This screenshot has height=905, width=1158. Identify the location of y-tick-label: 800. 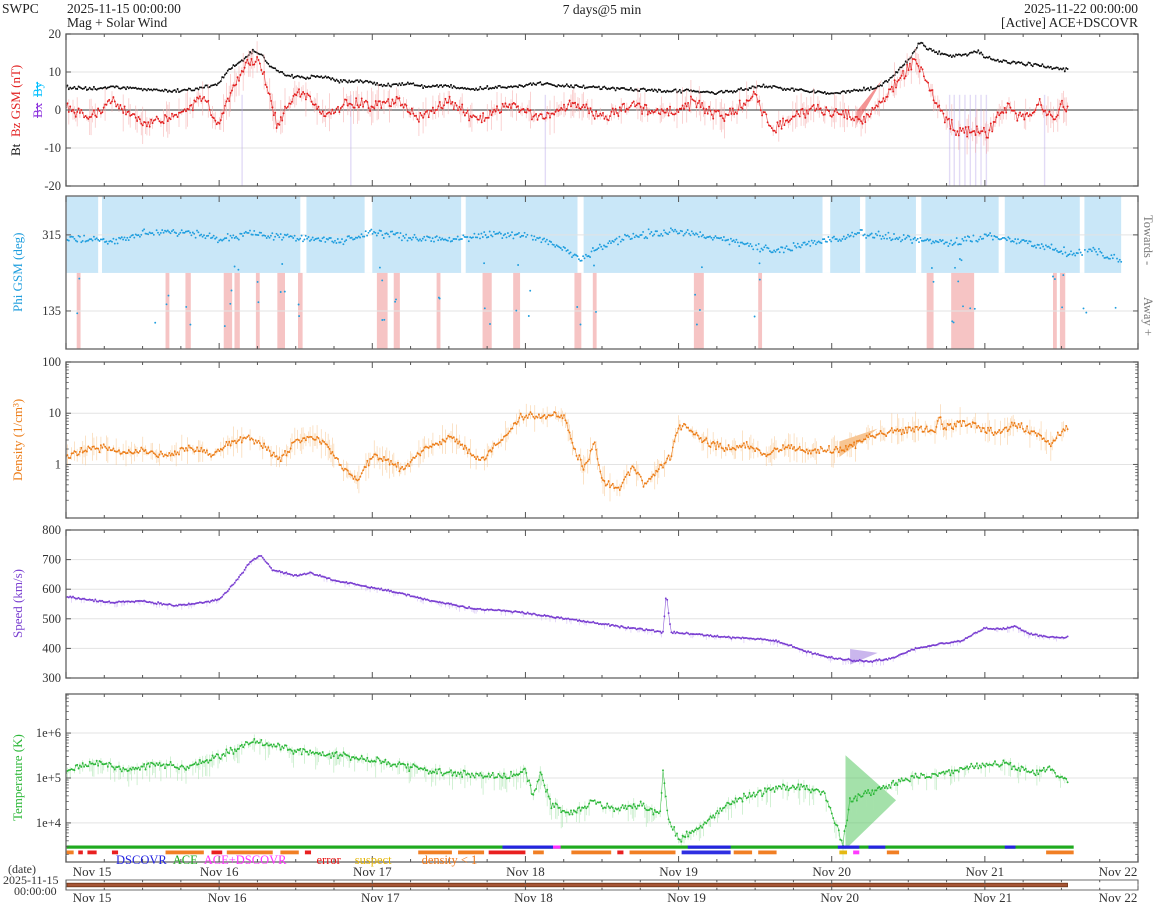
(51, 530).